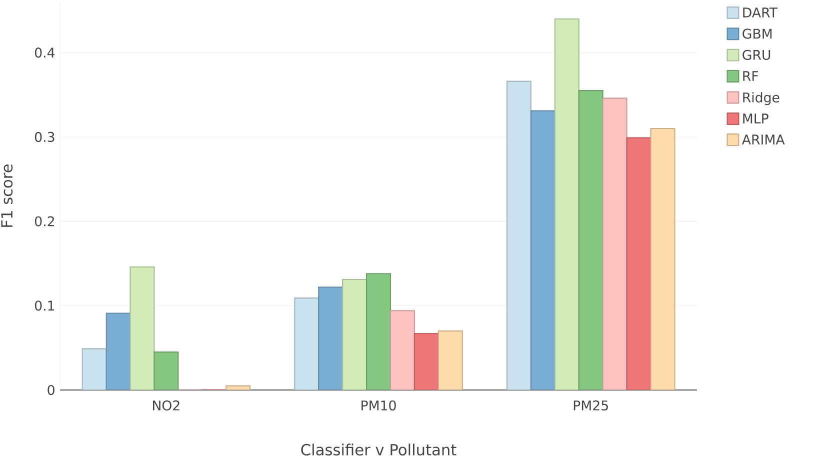  Describe the element at coordinates (7, 195) in the screenshot. I see `y-axis-title: F1 score` at that location.